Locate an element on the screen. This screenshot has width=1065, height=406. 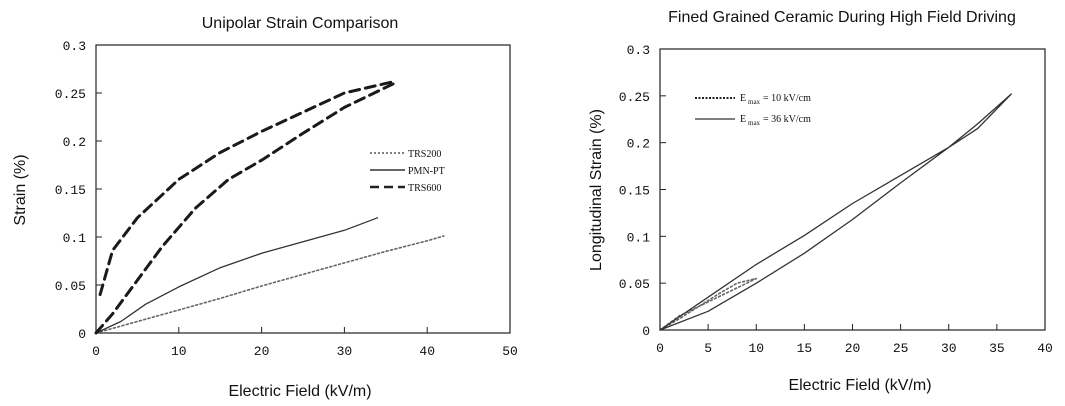
legend-label-trs200: TRS200 is located at coordinates (424, 154).